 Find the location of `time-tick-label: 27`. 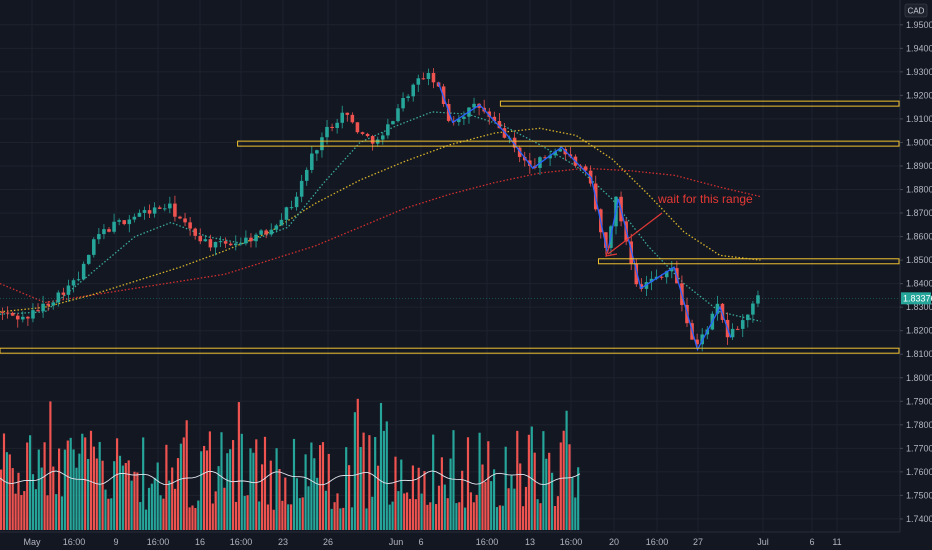

time-tick-label: 27 is located at coordinates (698, 542).